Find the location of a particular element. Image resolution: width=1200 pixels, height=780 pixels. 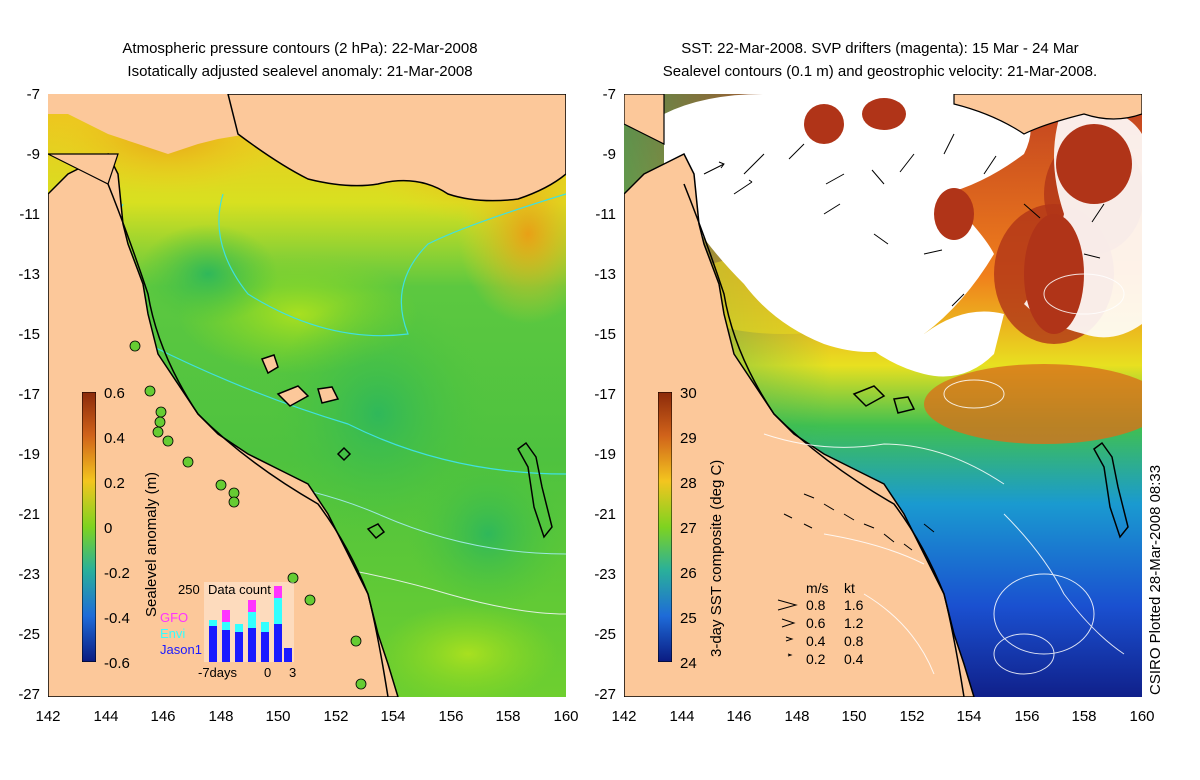

inset-xtick: 3 is located at coordinates (293, 672).